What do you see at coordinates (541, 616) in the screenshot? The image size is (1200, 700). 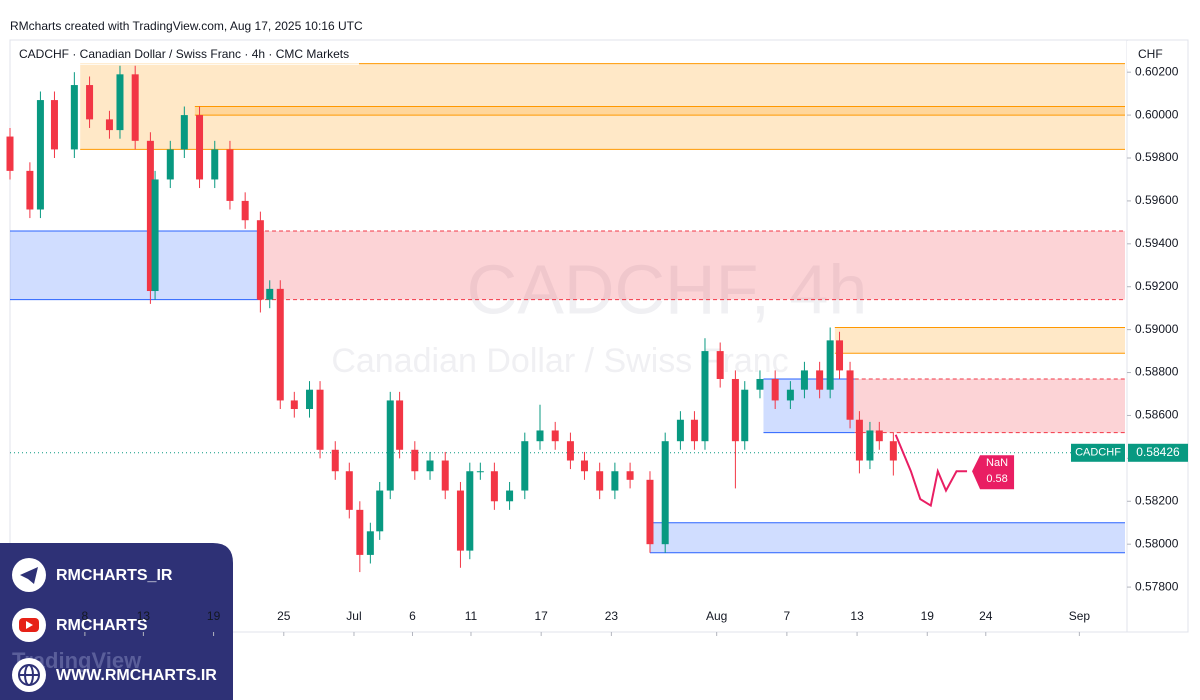 I see `x-tick-label: 17` at bounding box center [541, 616].